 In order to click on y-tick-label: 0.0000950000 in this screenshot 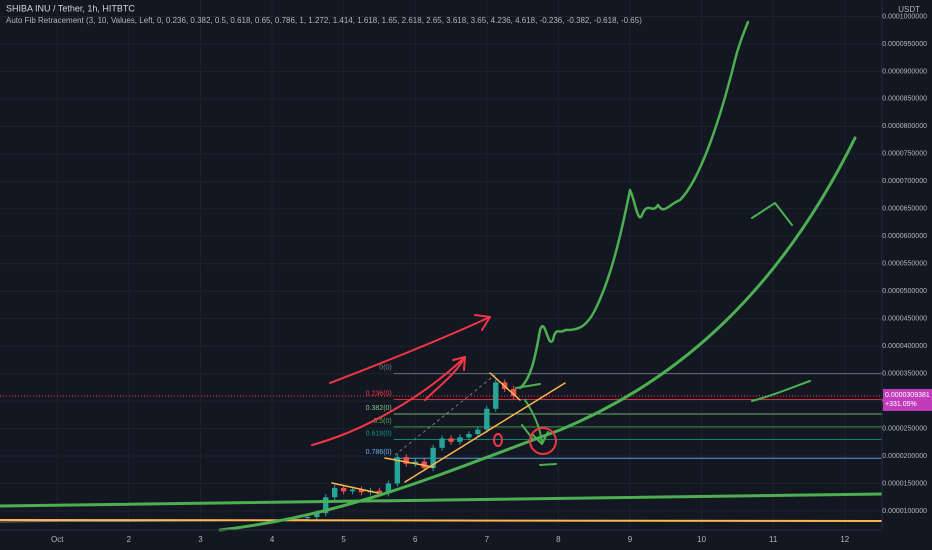, I will do `click(904, 44)`.